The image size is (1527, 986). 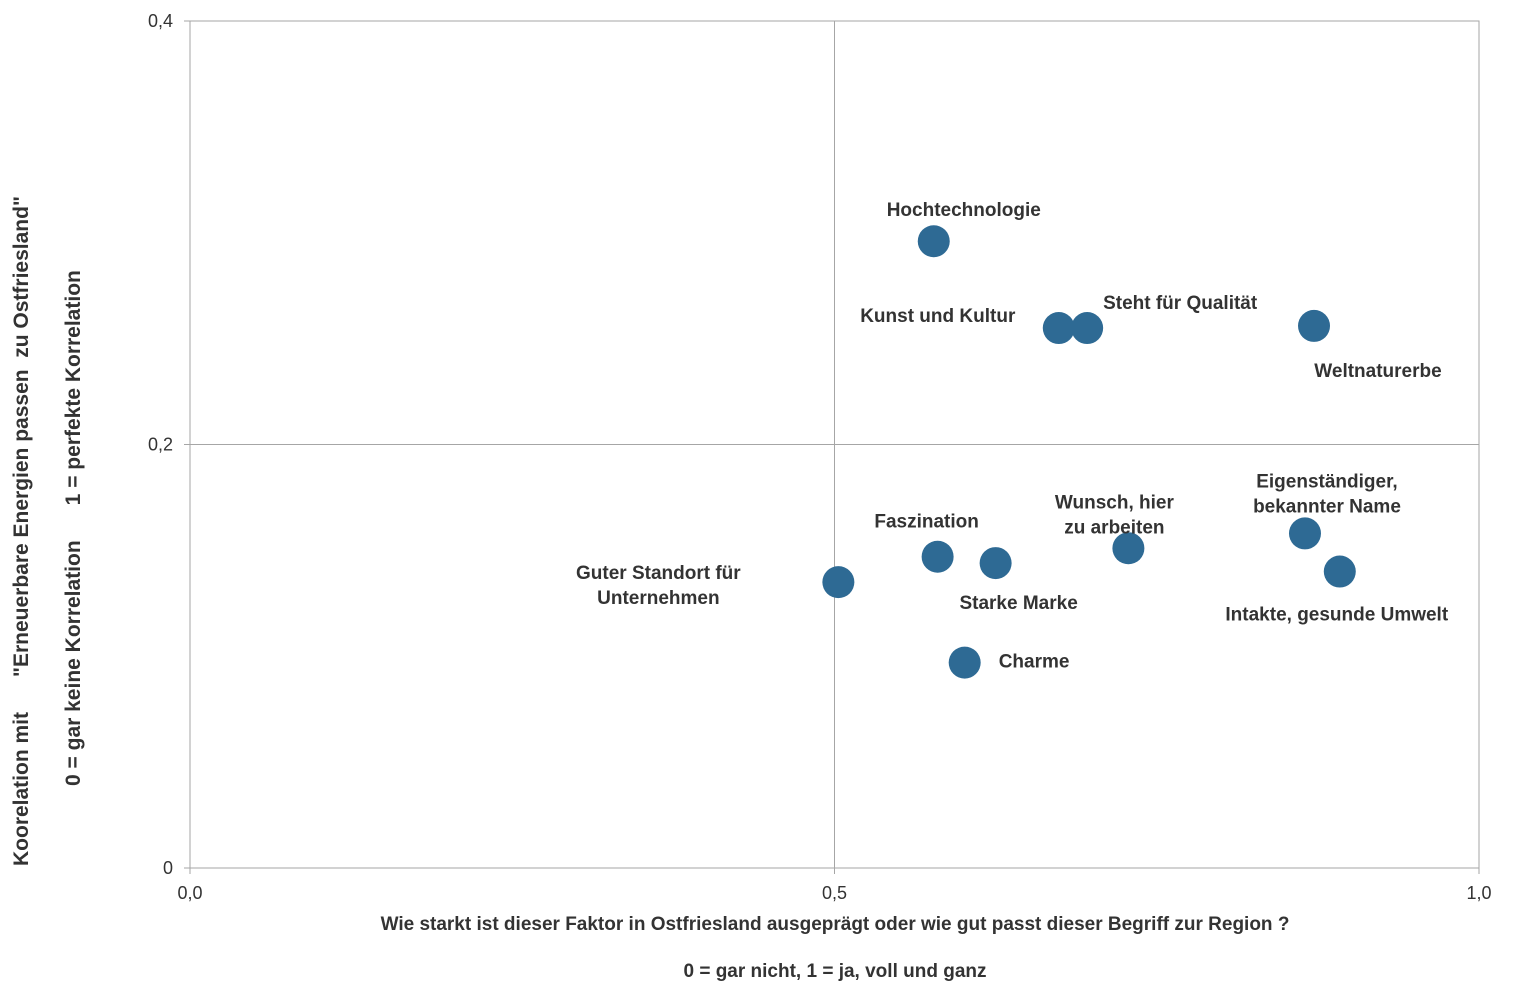 I want to click on y-axis-ticks: 0 0,2 0,4, so click(x=169, y=444).